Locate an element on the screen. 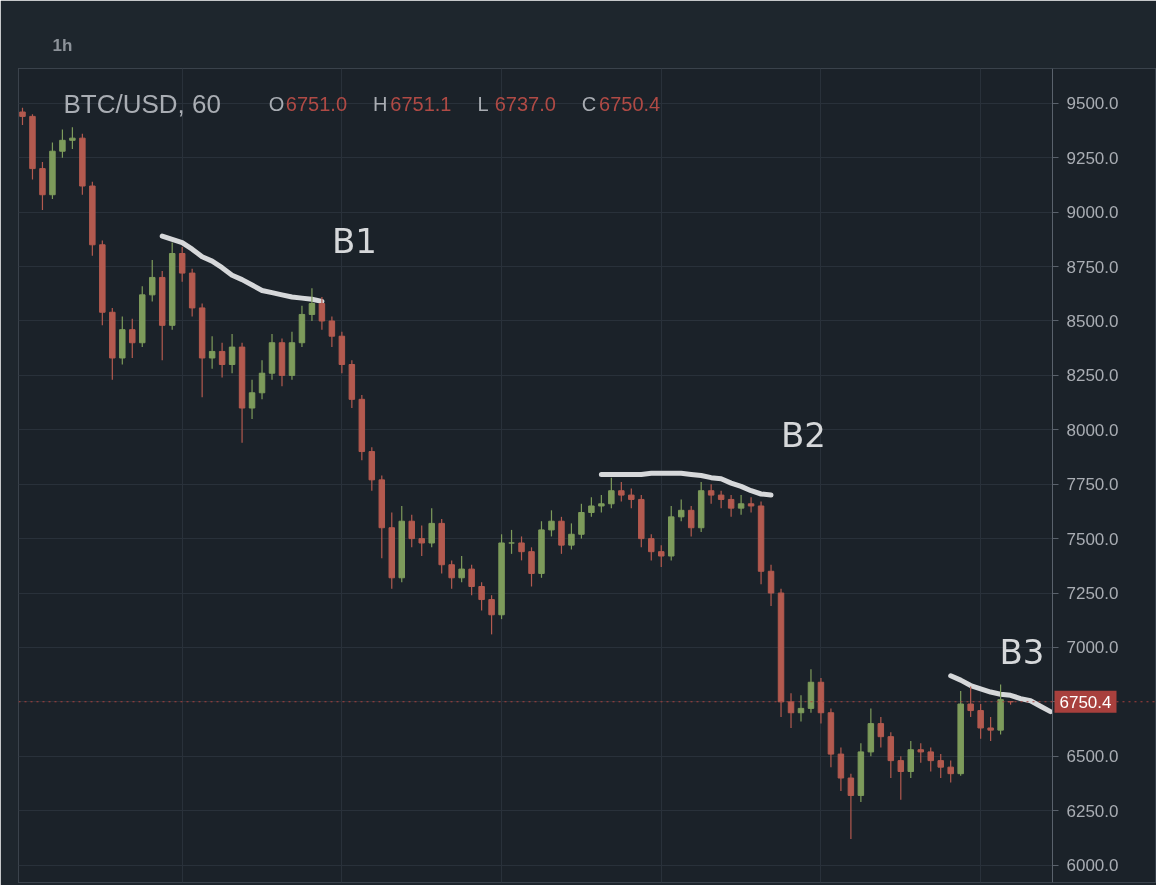 Image resolution: width=1161 pixels, height=890 pixels. annotation: L is located at coordinates (483, 103).